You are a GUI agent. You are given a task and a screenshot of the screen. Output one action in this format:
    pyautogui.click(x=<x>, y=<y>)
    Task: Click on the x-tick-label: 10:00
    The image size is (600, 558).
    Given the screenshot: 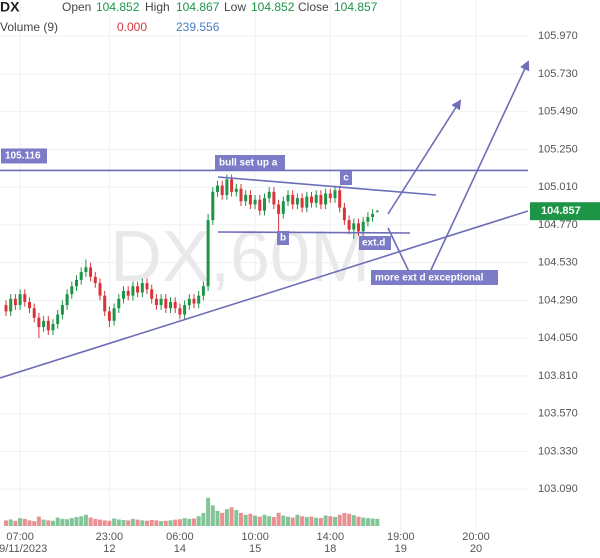 What is the action you would take?
    pyautogui.click(x=255, y=537)
    